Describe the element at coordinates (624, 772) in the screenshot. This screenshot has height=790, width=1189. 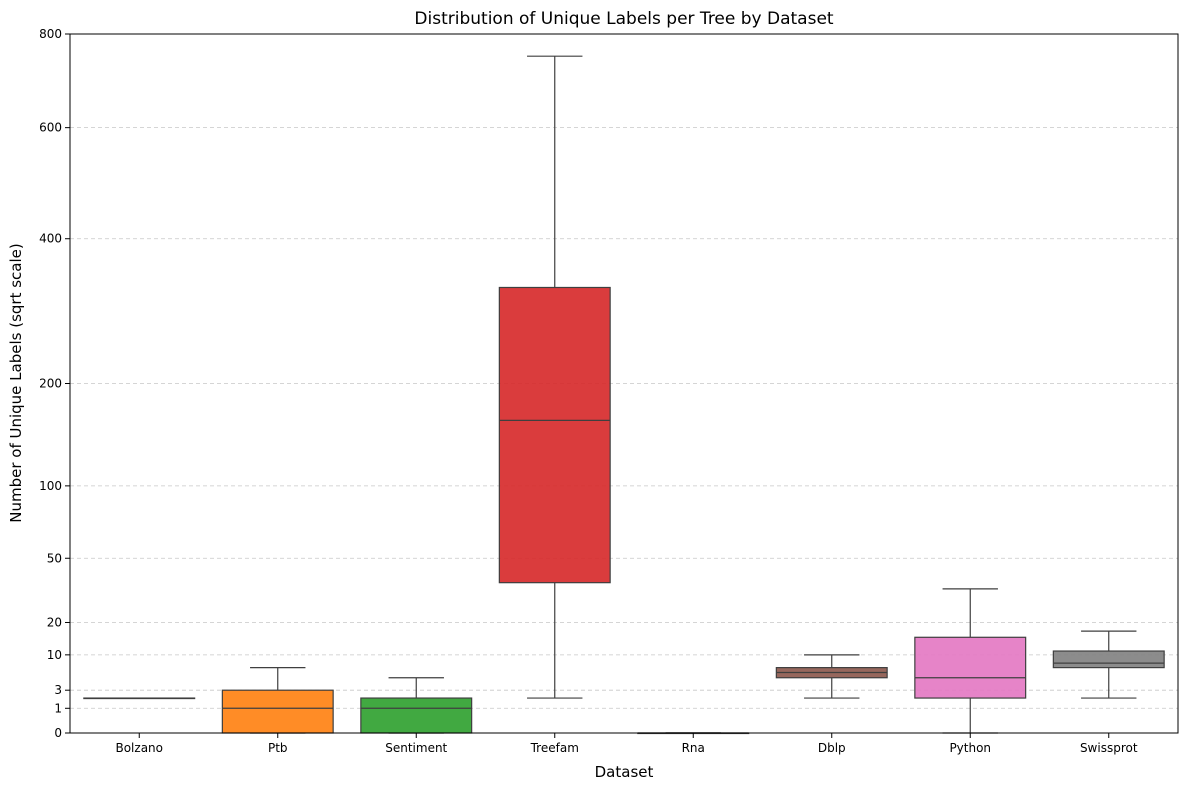
I see `x-axis-label: Dataset` at that location.